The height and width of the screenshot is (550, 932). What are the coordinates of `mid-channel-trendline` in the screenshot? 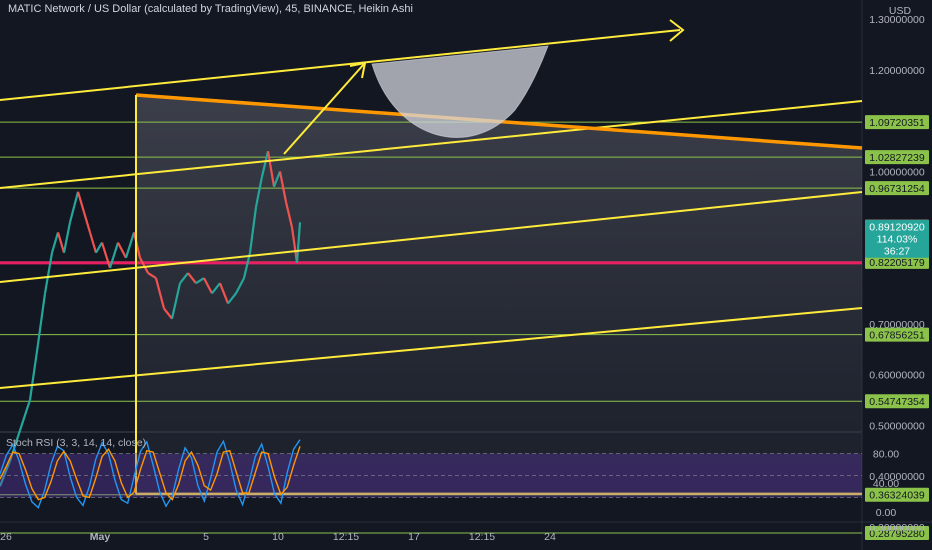 It's located at (431, 144).